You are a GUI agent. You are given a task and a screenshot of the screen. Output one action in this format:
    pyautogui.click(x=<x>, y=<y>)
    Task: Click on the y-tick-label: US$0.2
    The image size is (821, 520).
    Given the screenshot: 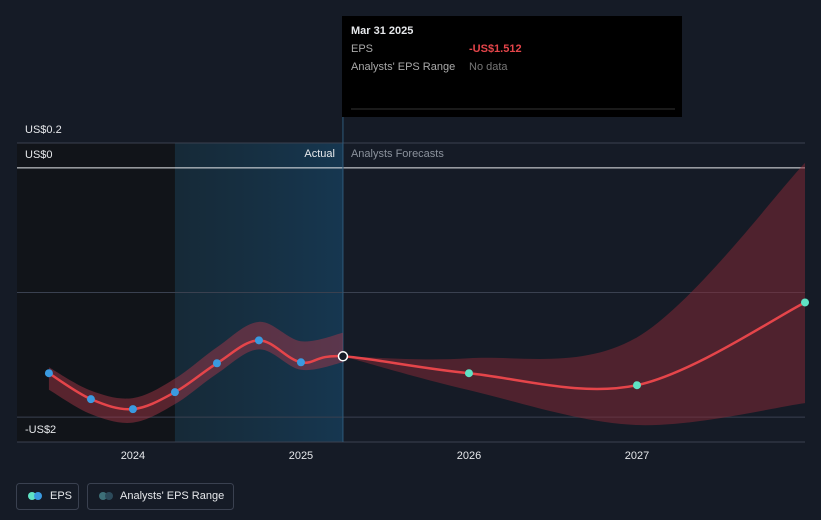 What is the action you would take?
    pyautogui.click(x=43, y=130)
    